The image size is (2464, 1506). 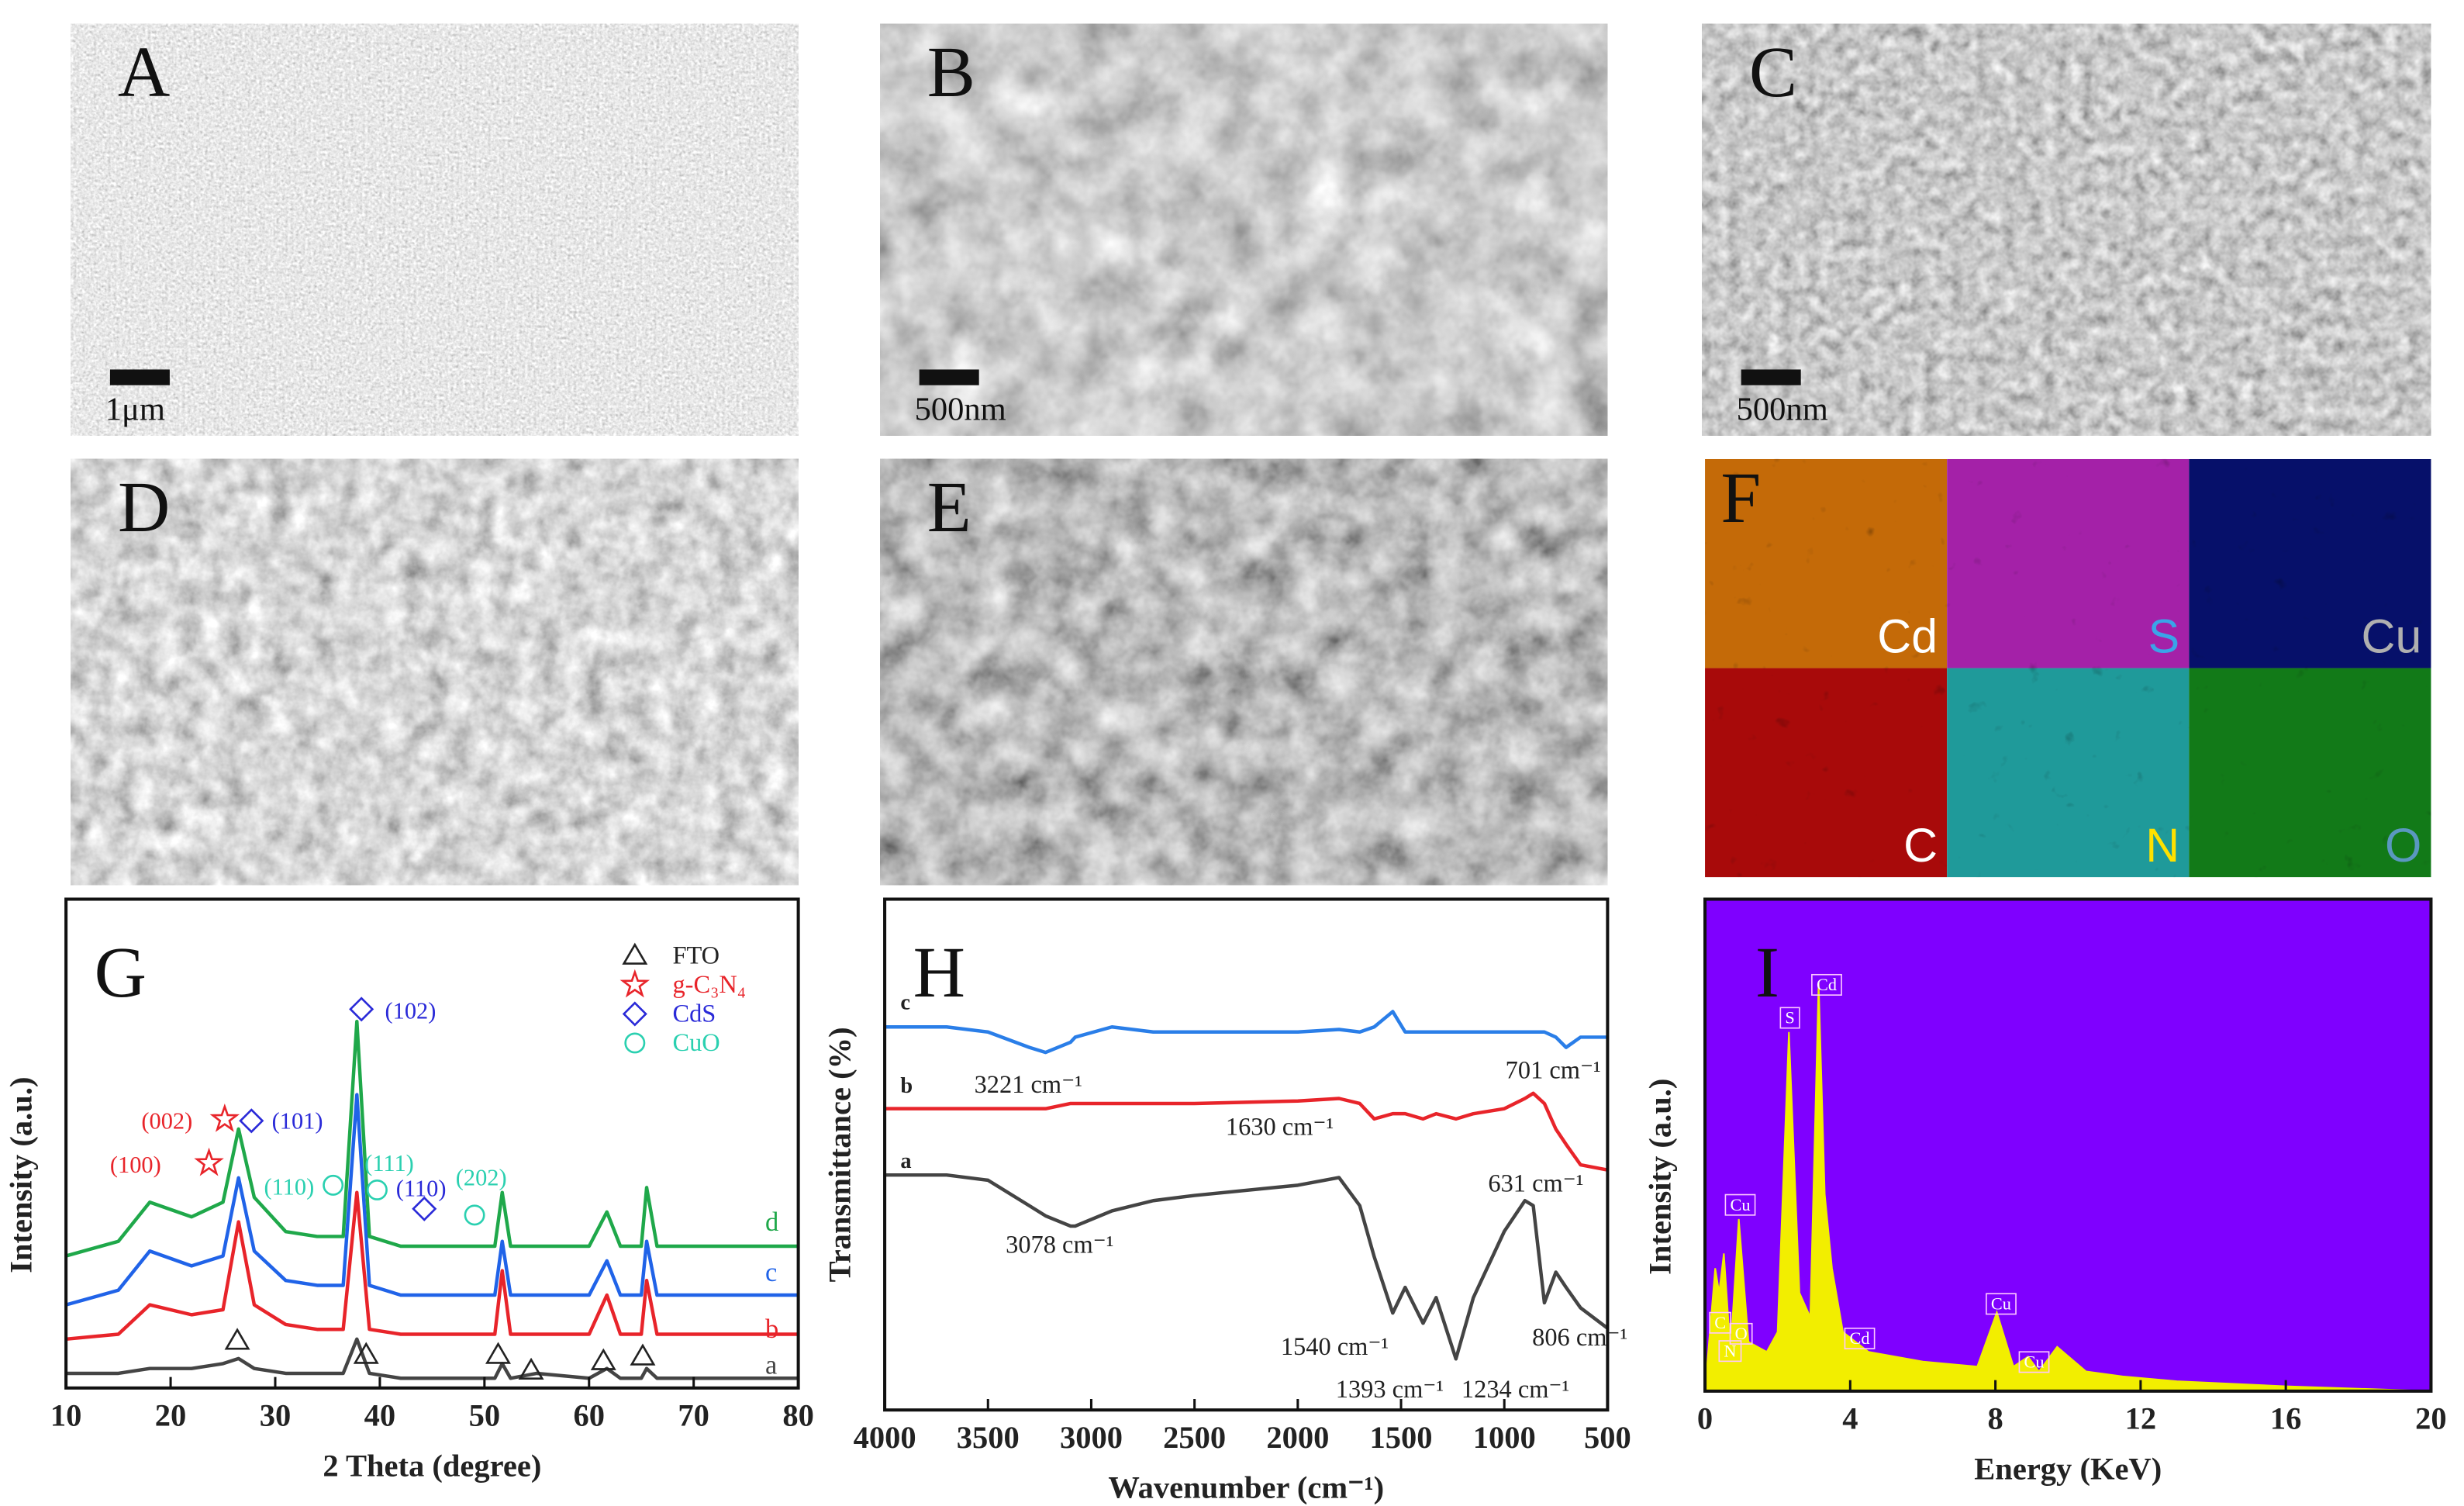 What do you see at coordinates (1720, 1322) in the screenshot?
I see `peak-label: C` at bounding box center [1720, 1322].